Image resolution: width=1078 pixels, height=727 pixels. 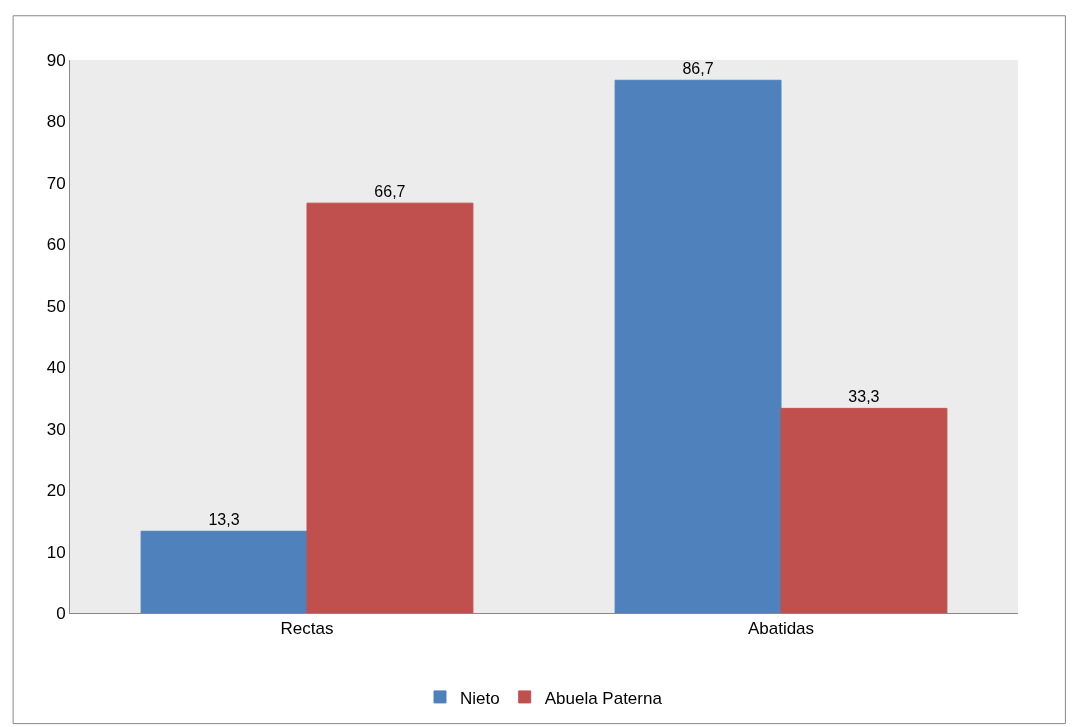 What do you see at coordinates (698, 69) in the screenshot?
I see `data-label: 86,7` at bounding box center [698, 69].